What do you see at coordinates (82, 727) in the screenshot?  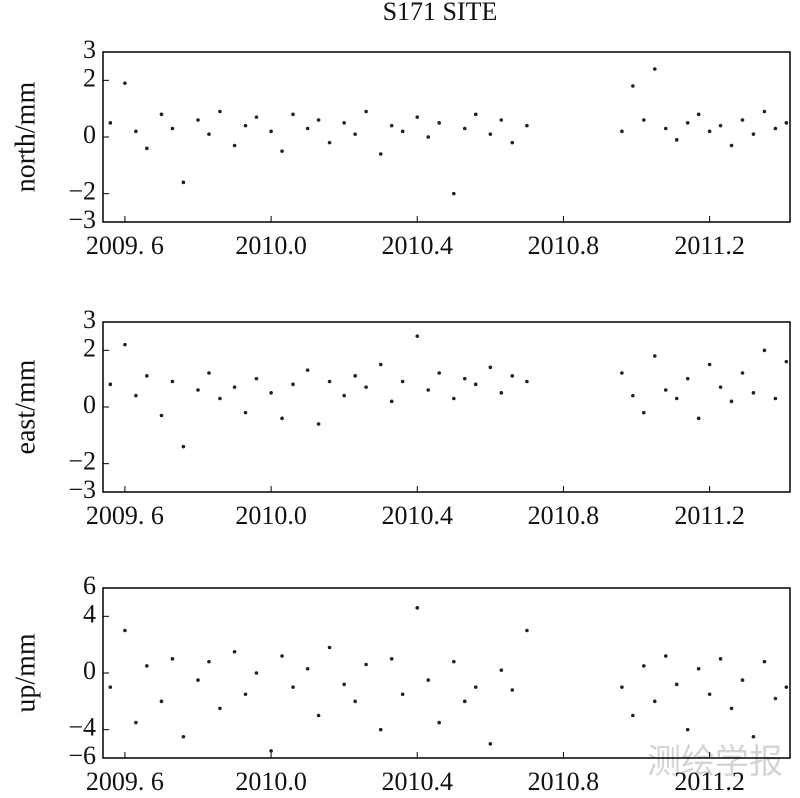 I see `y-tick-label: −4` at bounding box center [82, 727].